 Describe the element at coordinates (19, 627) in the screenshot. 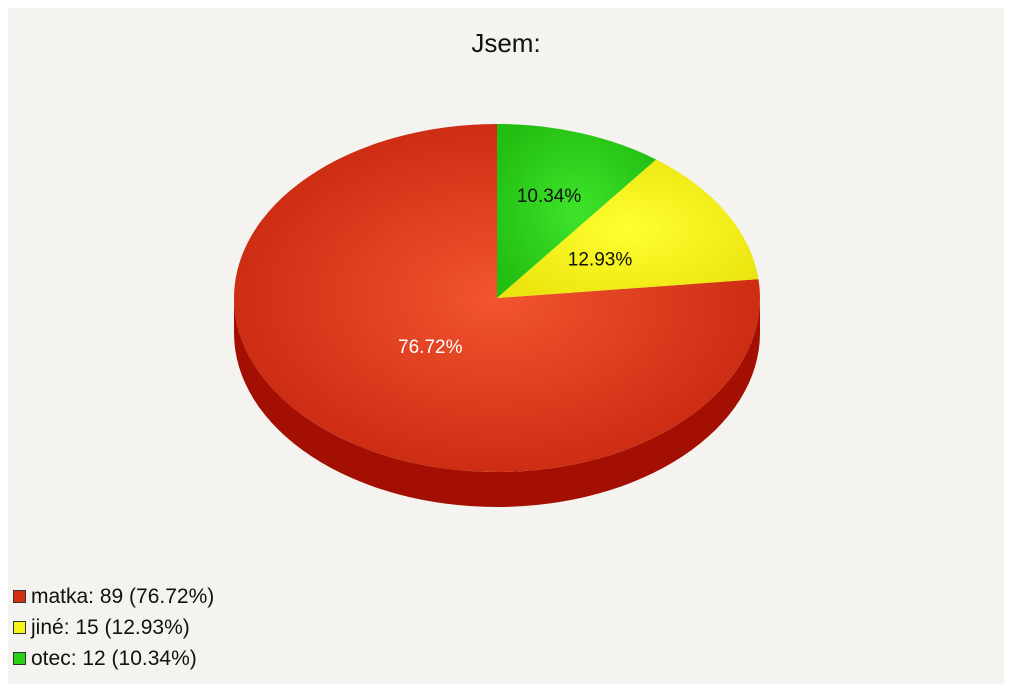

I see `legend-swatch-jine` at that location.